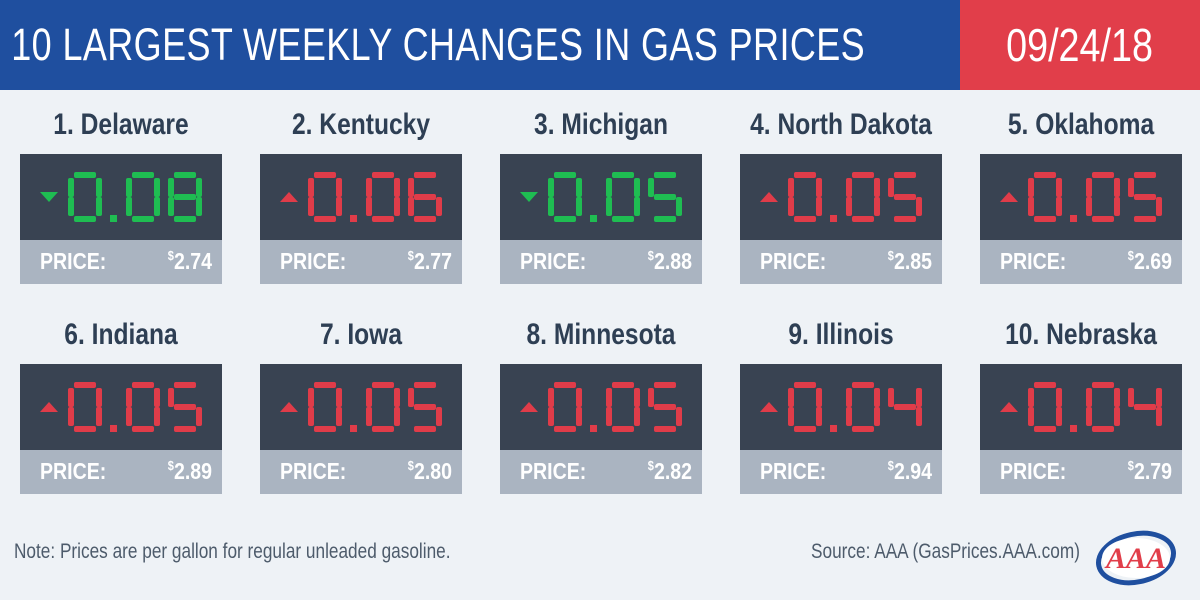 This screenshot has height=600, width=1200. I want to click on price-value: $2.77, so click(430, 261).